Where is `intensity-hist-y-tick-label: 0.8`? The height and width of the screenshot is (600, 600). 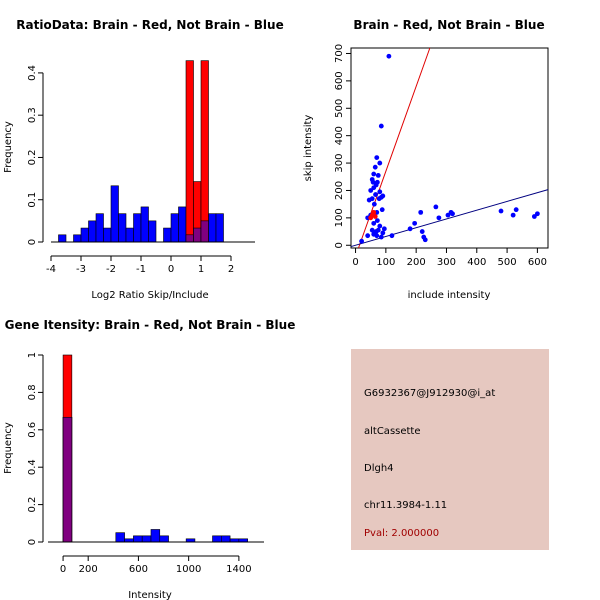
intensity-hist-y-tick-label: 0.8 is located at coordinates (32, 392).